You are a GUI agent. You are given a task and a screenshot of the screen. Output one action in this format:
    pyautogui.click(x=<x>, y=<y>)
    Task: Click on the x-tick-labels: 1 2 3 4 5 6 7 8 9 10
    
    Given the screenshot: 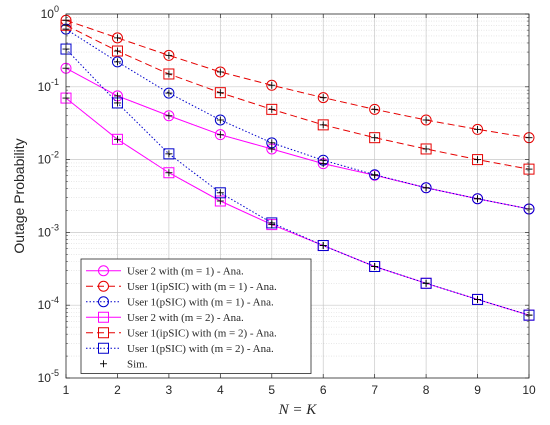 What is the action you would take?
    pyautogui.click(x=299, y=390)
    